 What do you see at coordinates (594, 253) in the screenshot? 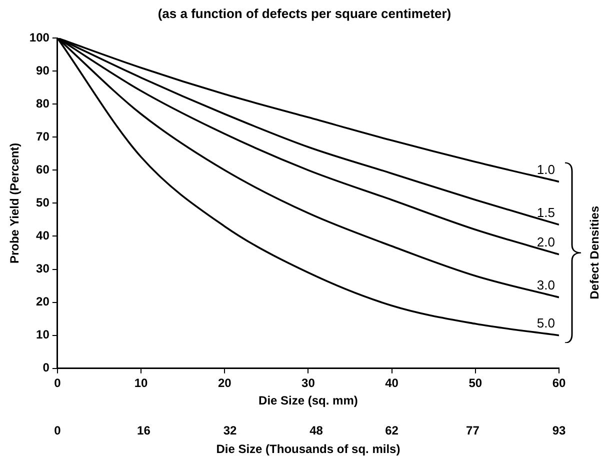
I see `legend-title: Defect Densities` at bounding box center [594, 253].